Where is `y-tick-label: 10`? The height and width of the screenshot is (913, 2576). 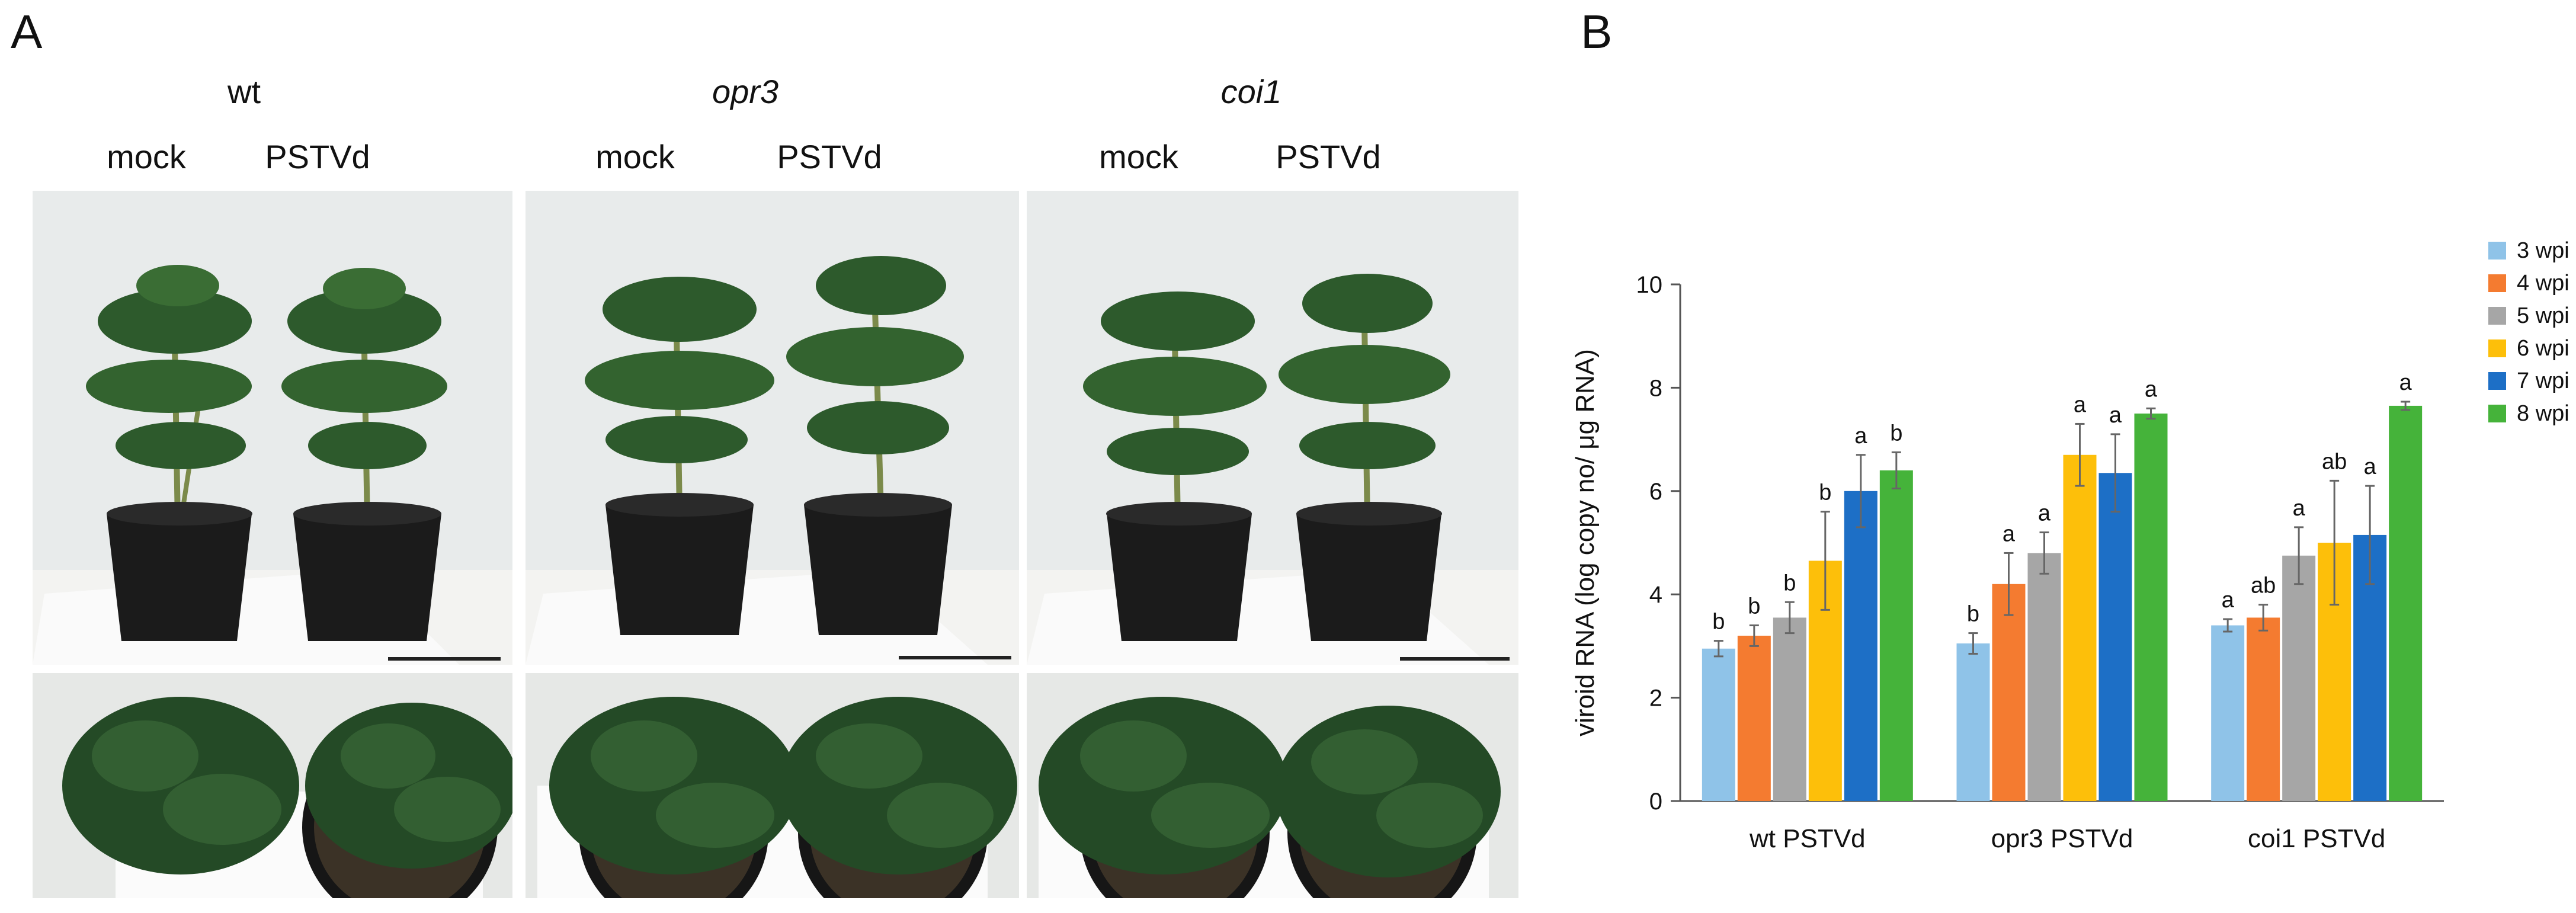 y-tick-label: 10 is located at coordinates (1649, 285).